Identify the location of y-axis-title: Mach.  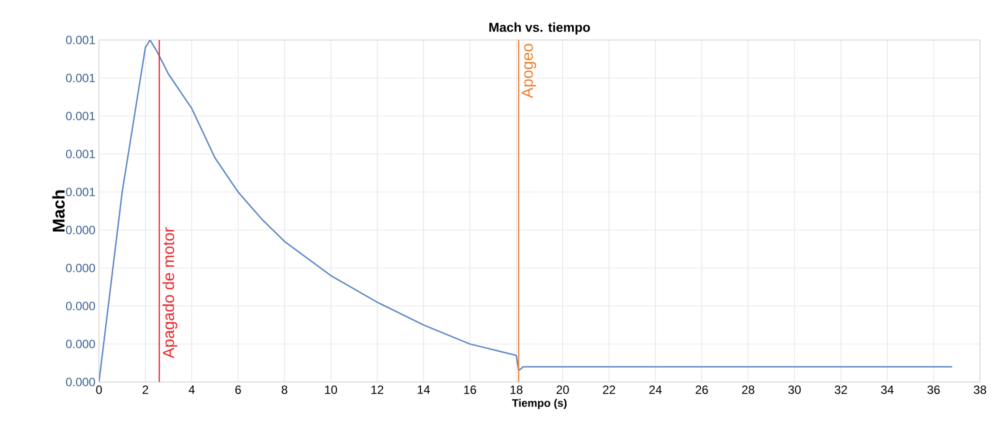
(58, 211).